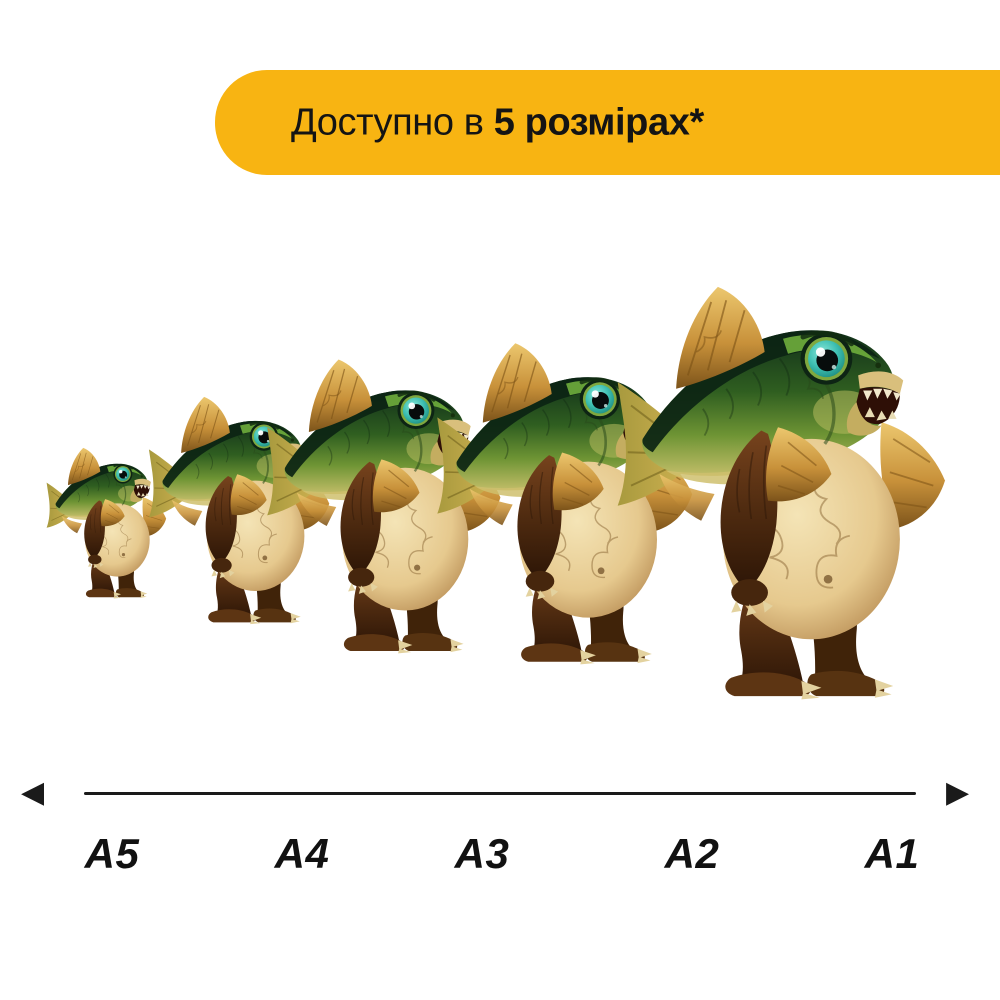  What do you see at coordinates (692, 853) in the screenshot?
I see `size-label-a2: A2` at bounding box center [692, 853].